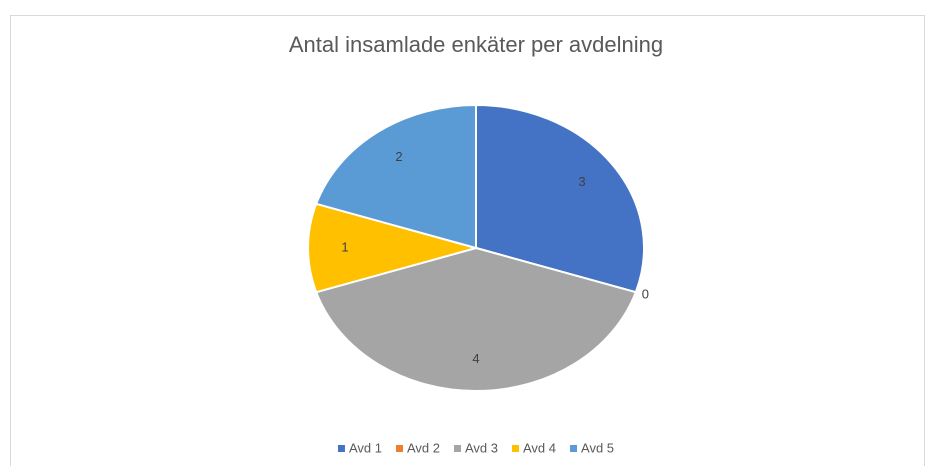 The height and width of the screenshot is (466, 933). What do you see at coordinates (398, 156) in the screenshot?
I see `data-label: 2` at bounding box center [398, 156].